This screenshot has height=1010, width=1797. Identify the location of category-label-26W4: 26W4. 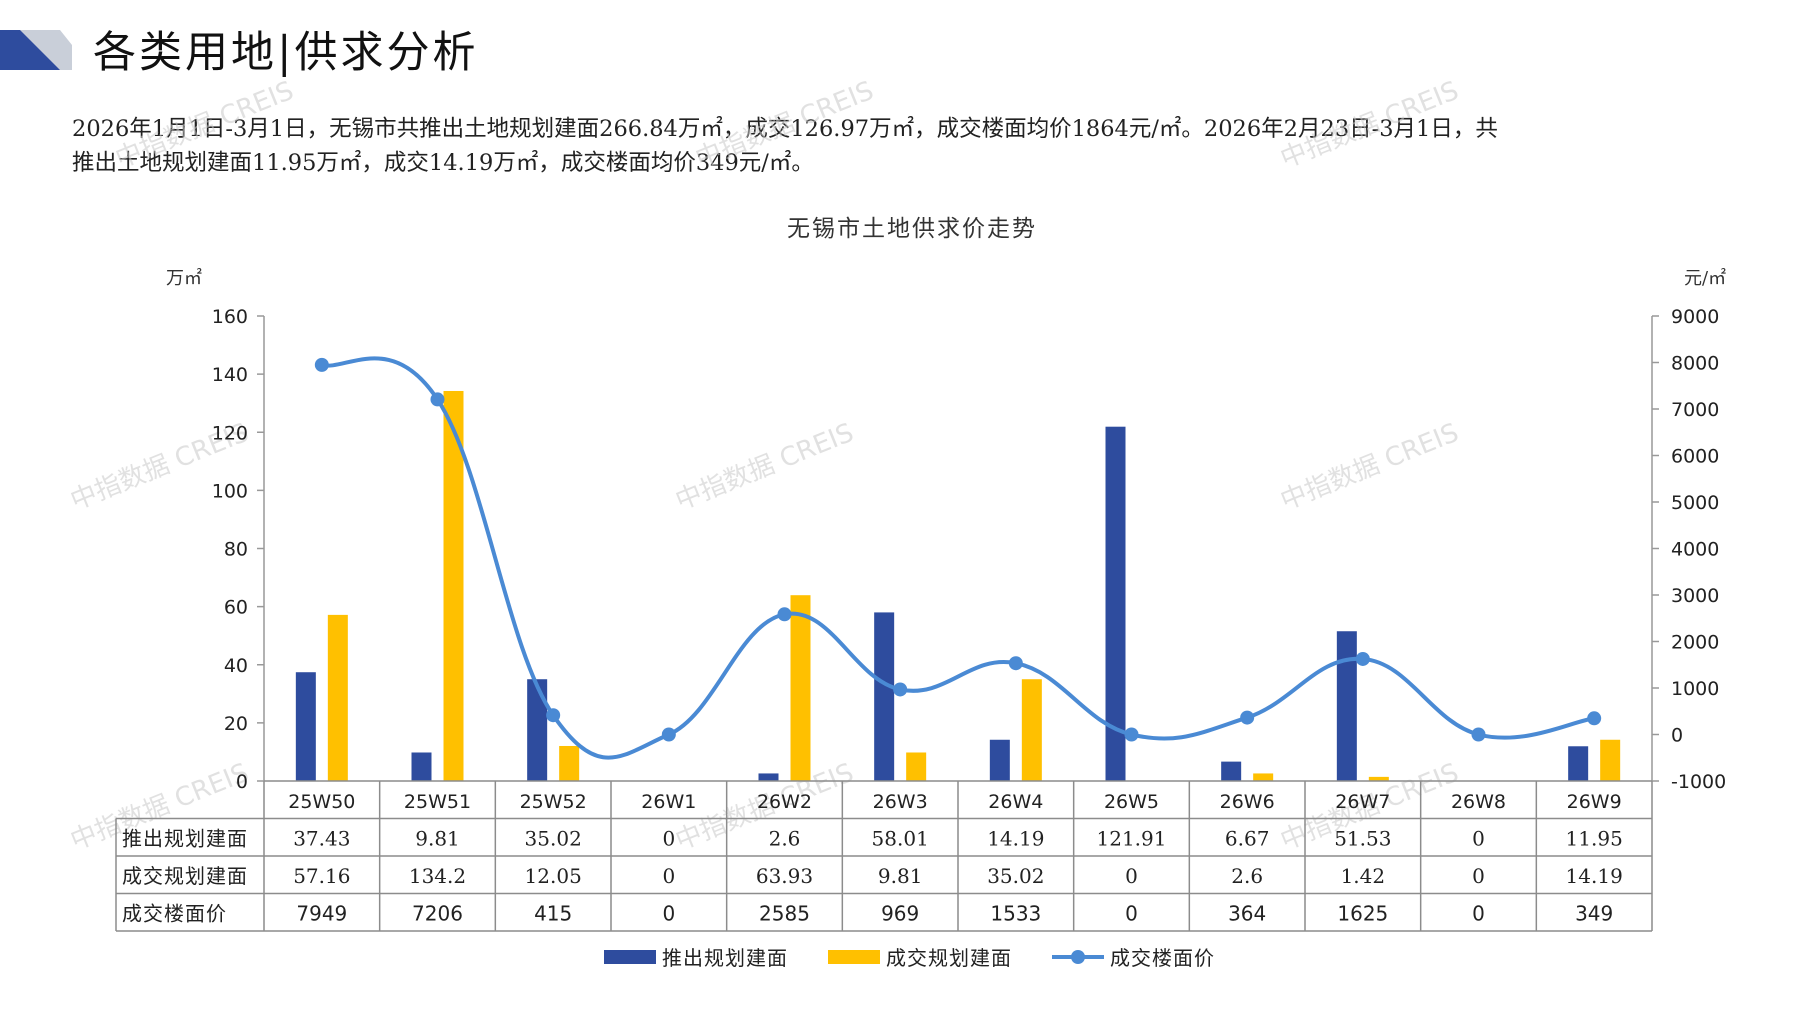
(1015, 802).